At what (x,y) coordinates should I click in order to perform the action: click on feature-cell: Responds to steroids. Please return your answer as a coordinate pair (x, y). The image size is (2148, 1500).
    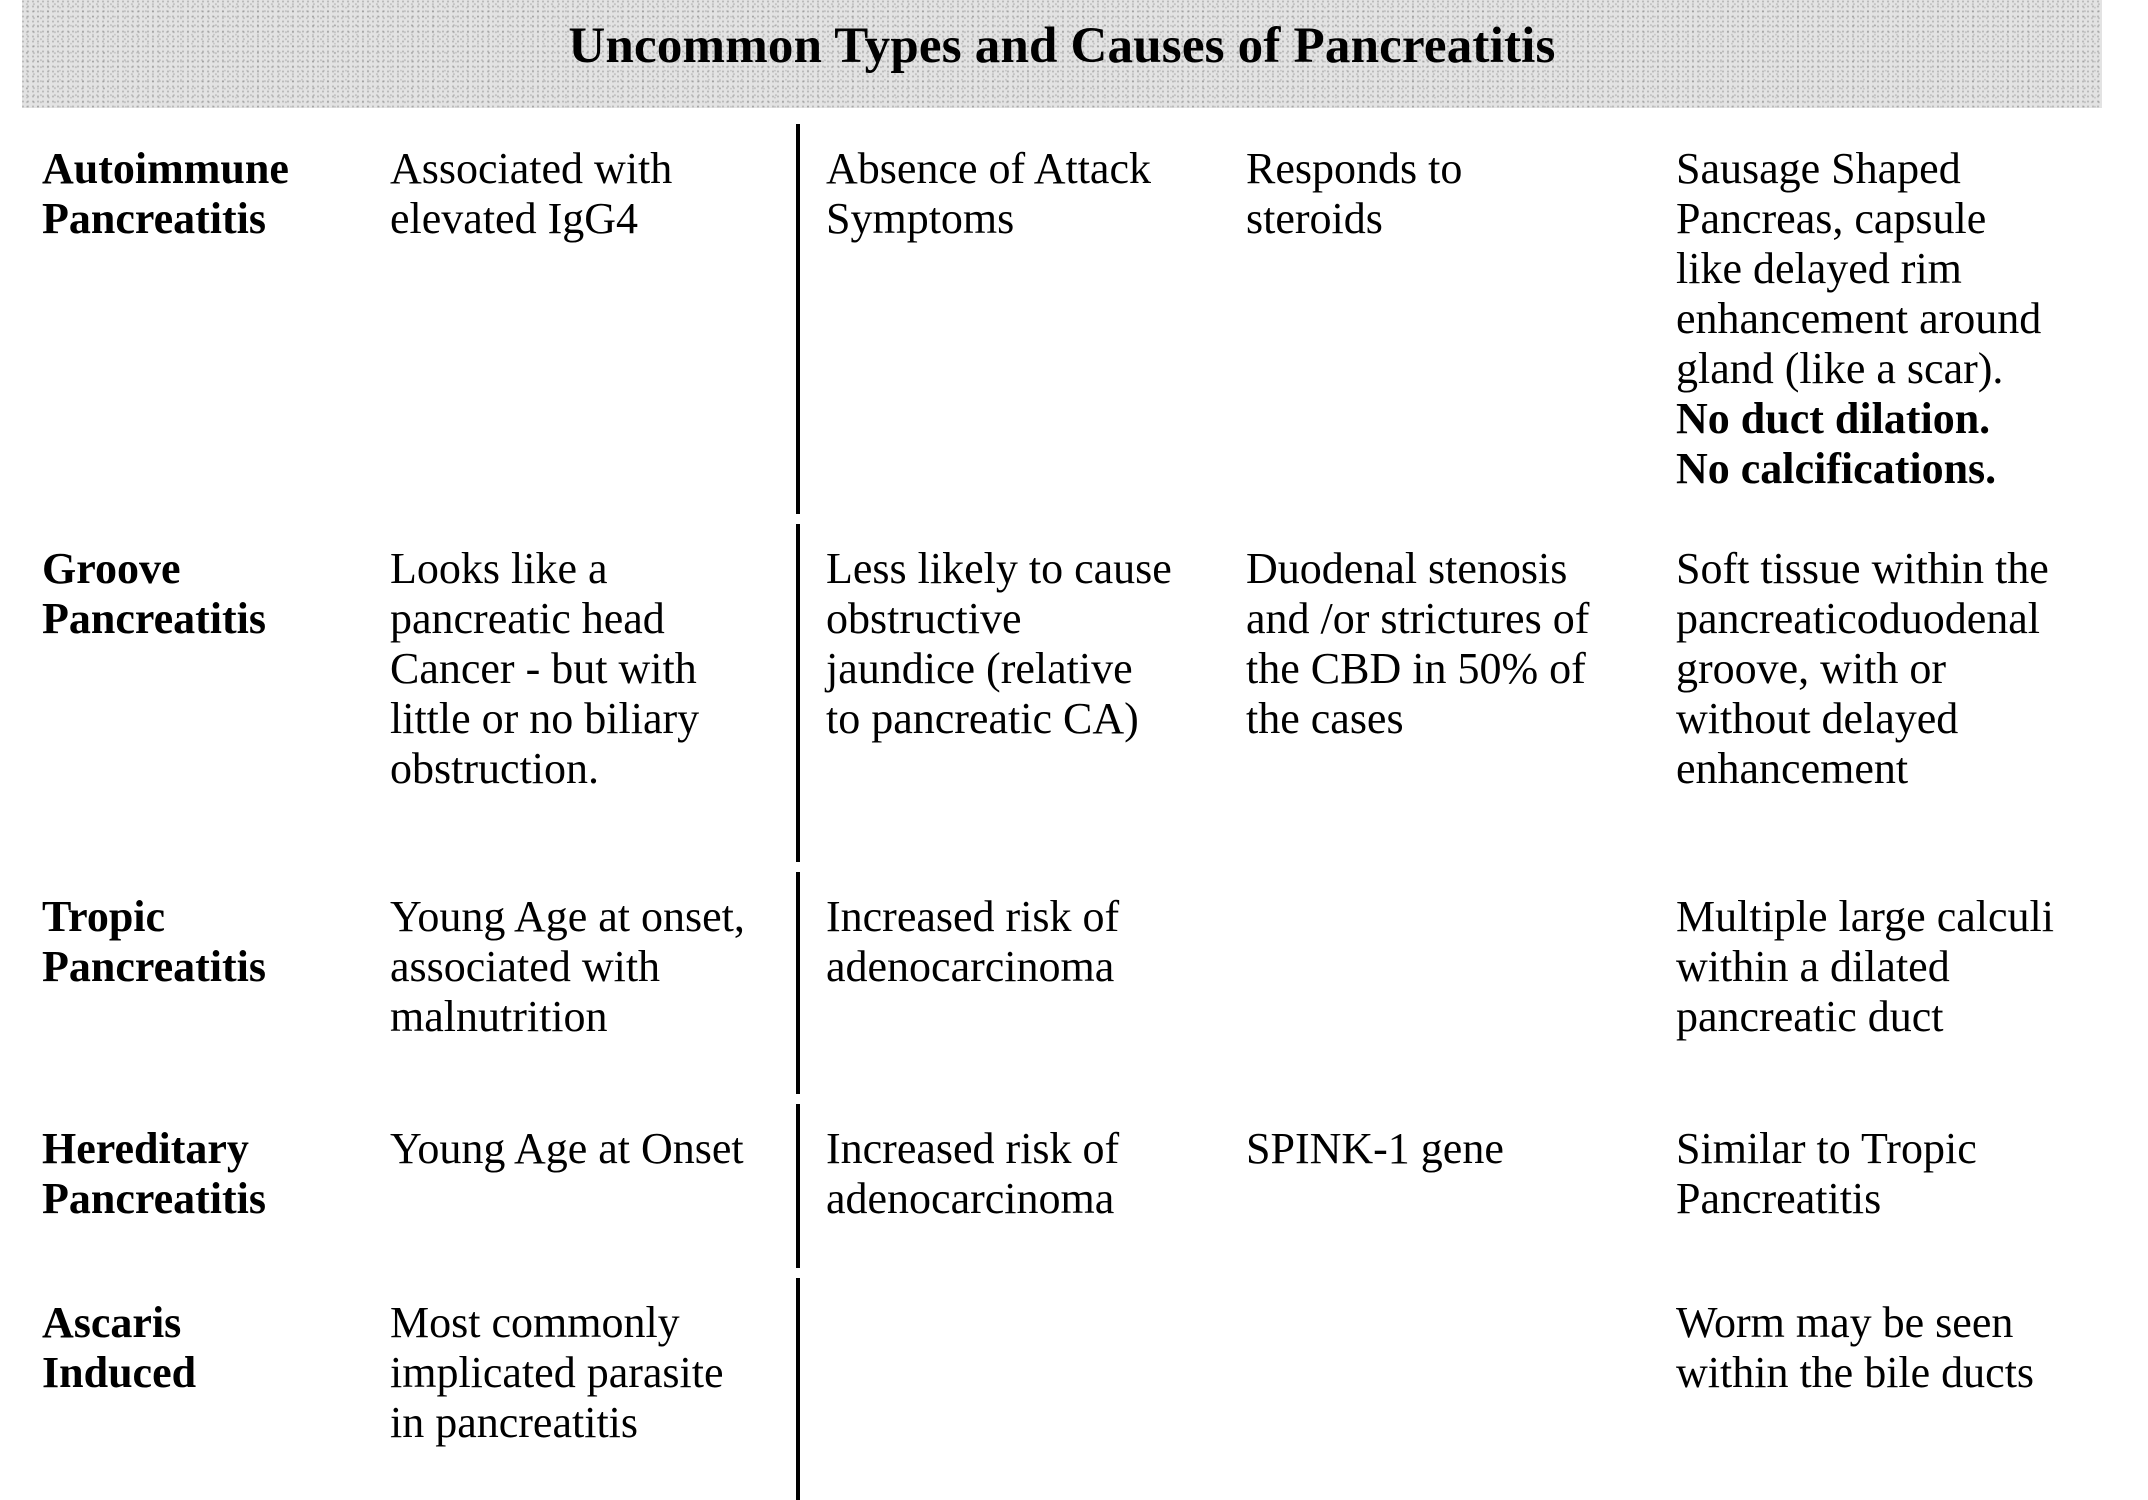
    Looking at the image, I should click on (1354, 193).